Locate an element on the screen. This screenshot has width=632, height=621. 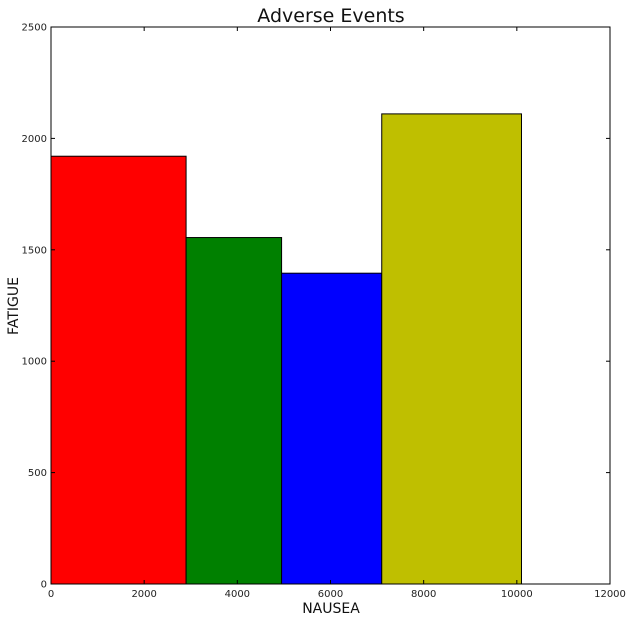
chart-title: Adverse Events is located at coordinates (330, 16).